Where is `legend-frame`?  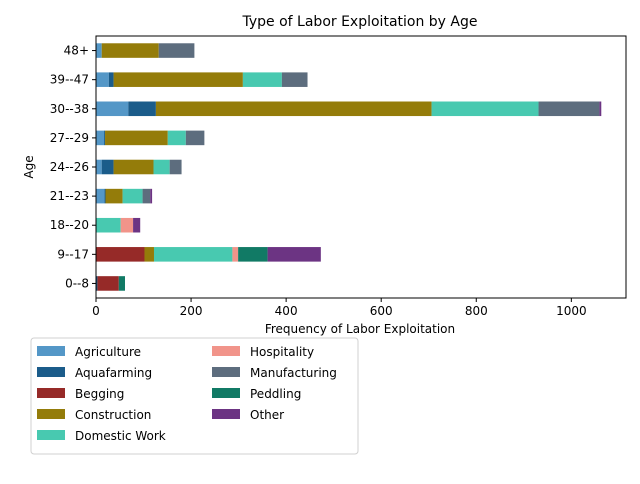
legend-frame is located at coordinates (194, 396).